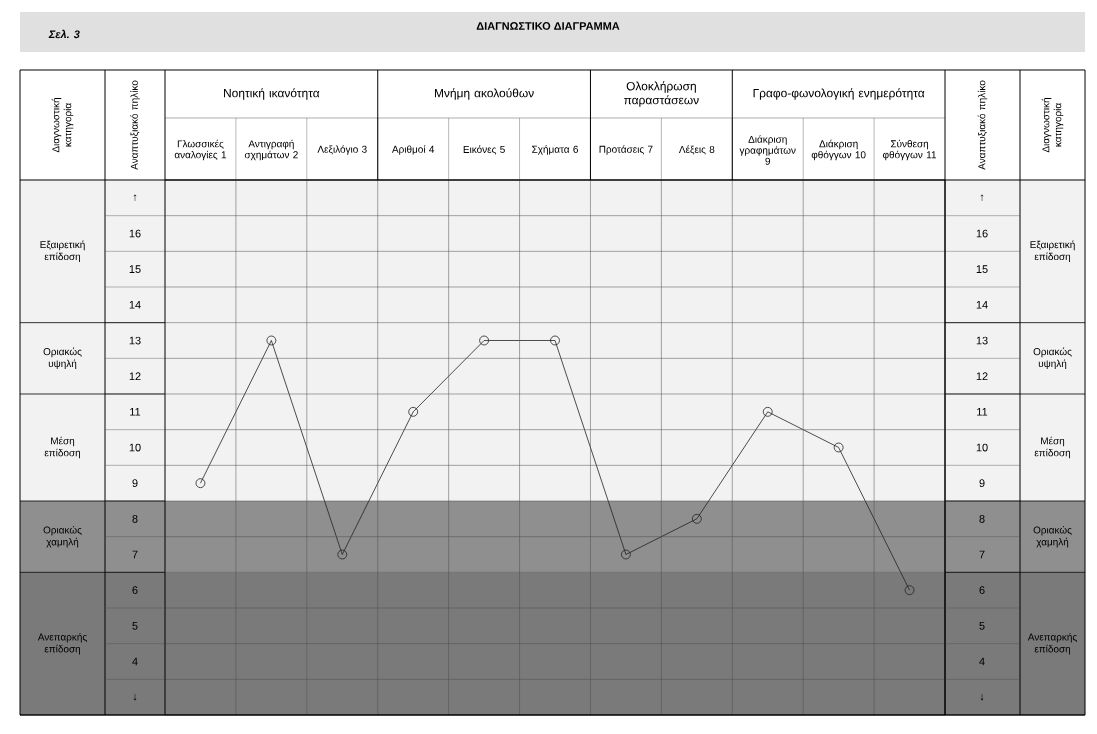  What do you see at coordinates (696, 150) in the screenshot?
I see `x-tick-label: Λέξεις 8` at bounding box center [696, 150].